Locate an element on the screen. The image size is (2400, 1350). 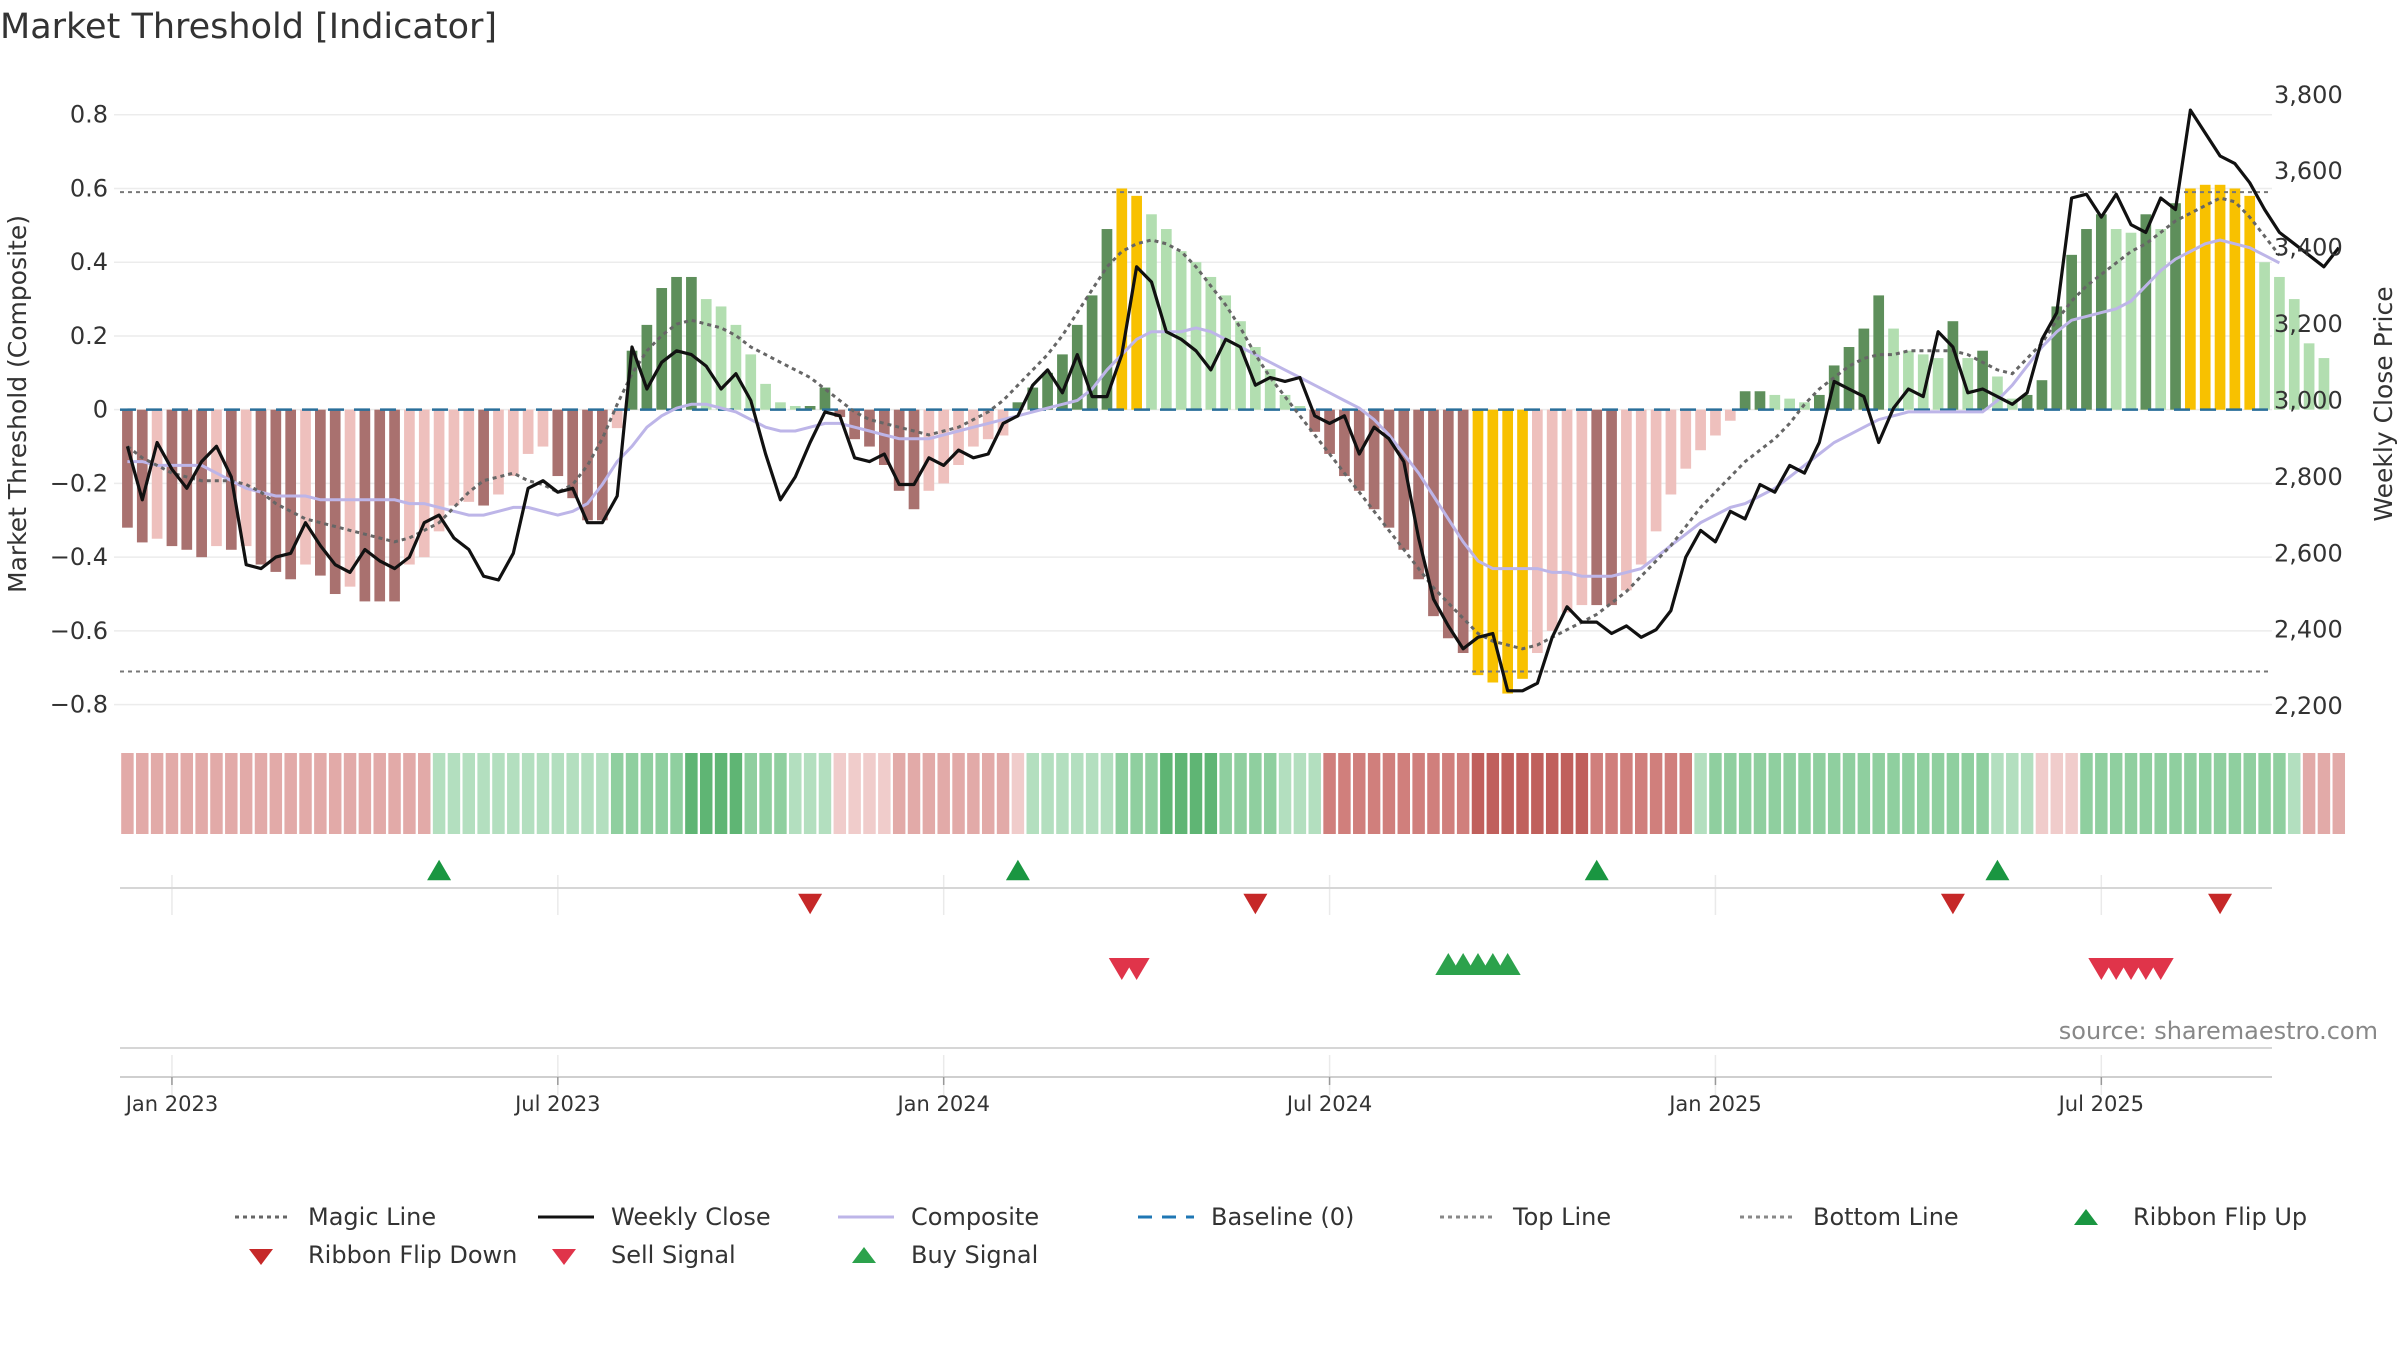
legend-label: Ribbon Flip Down is located at coordinates (412, 1255).